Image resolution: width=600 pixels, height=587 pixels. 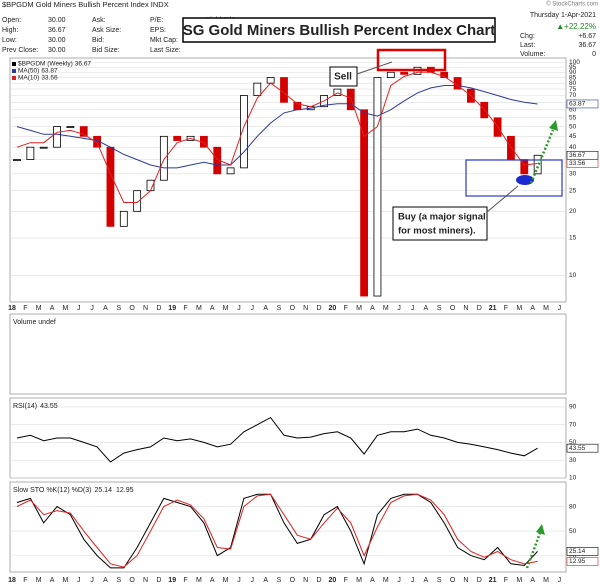 I want to click on legend-value: 63.87, so click(x=49, y=71).